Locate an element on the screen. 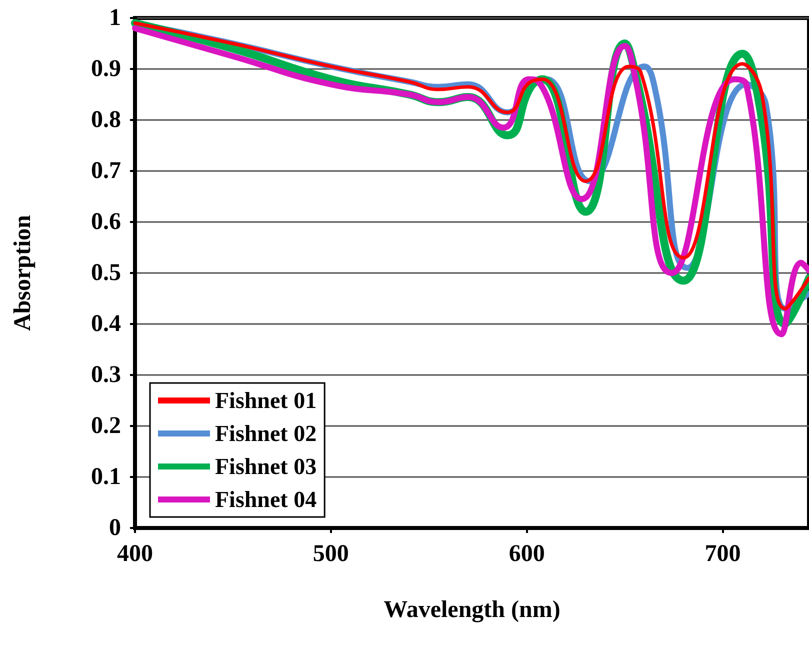  y-tick-label: 0.8 is located at coordinates (106, 120).